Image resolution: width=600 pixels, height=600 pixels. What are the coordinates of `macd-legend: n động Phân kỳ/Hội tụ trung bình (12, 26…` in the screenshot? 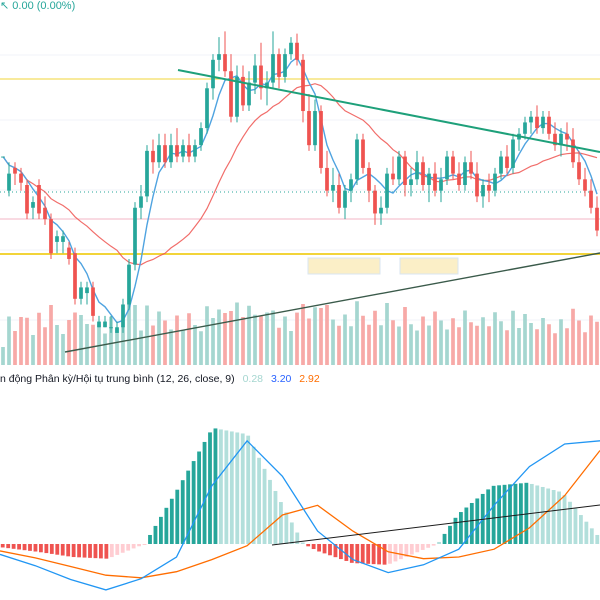 It's located at (160, 379).